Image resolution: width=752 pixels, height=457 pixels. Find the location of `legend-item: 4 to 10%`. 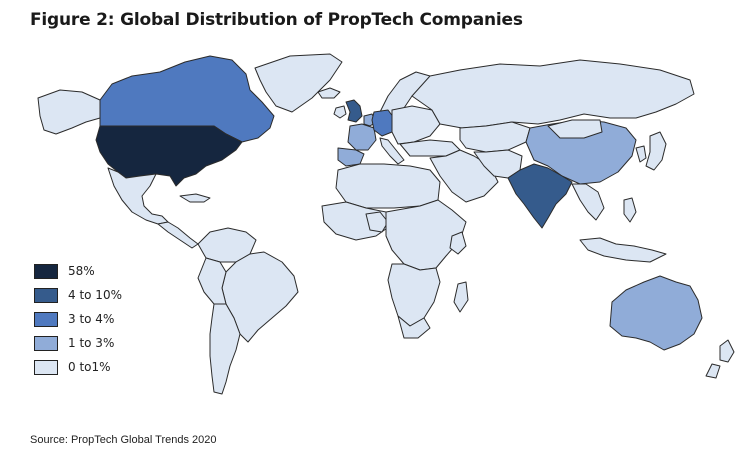

legend-item: 4 to 10% is located at coordinates (78, 295).